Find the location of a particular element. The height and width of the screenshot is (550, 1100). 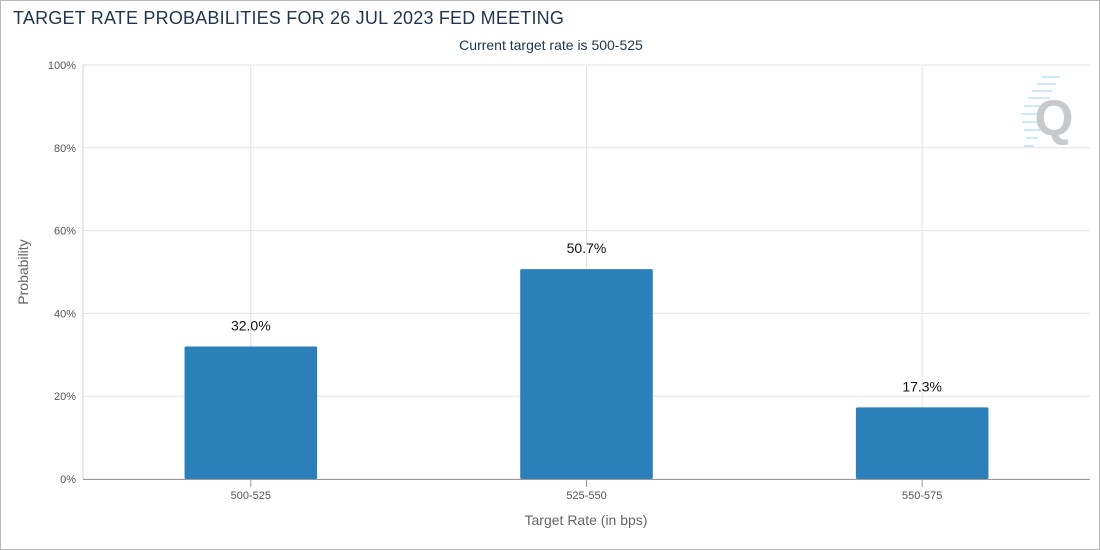

y-tick-label: 20% is located at coordinates (65, 397).